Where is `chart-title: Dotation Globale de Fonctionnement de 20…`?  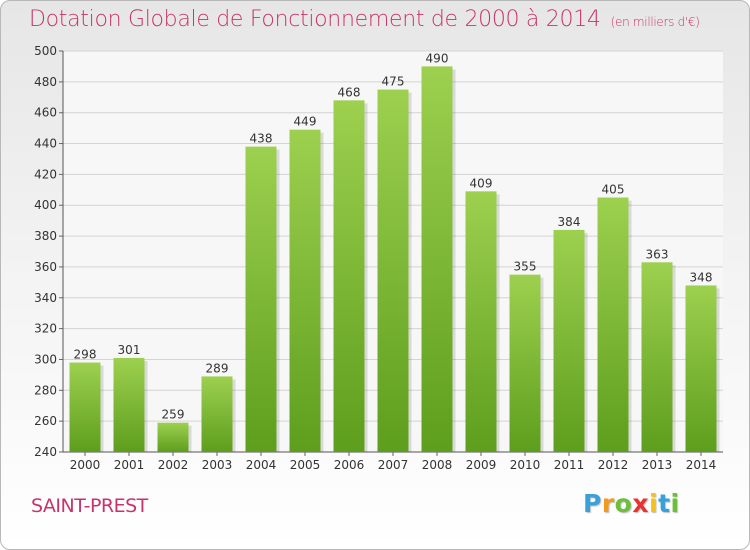
chart-title: Dotation Globale de Fonctionnement de 20… is located at coordinates (364, 19).